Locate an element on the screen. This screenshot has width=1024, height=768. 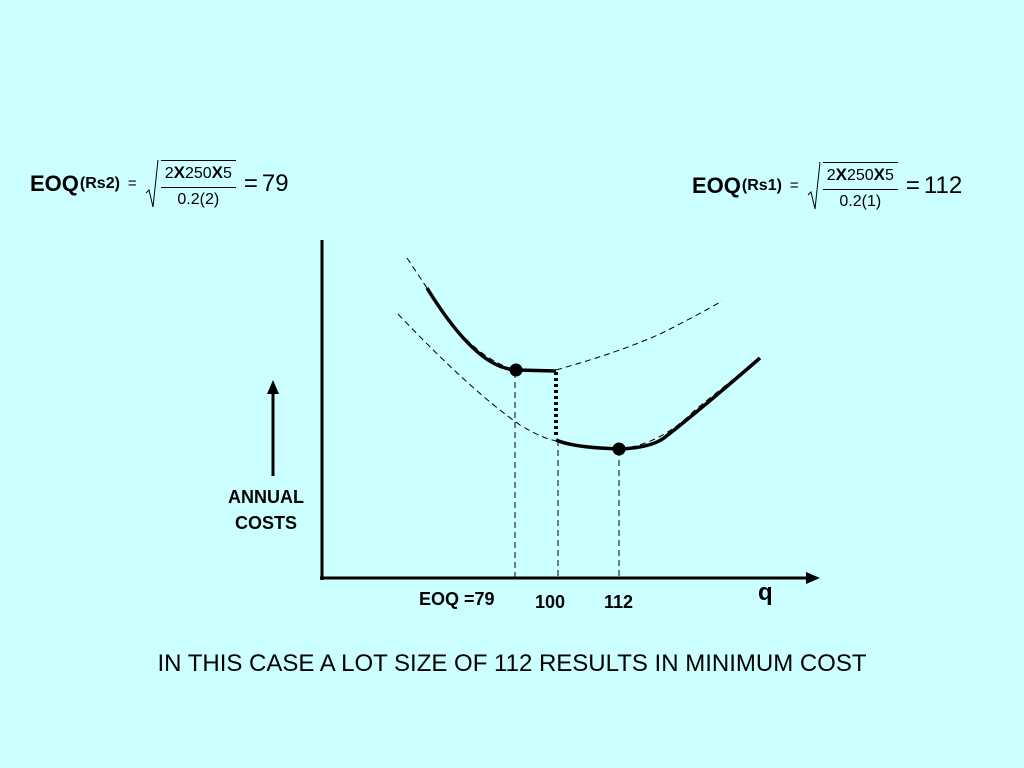
formula-right-subscript: (Rs1) is located at coordinates (761, 185).